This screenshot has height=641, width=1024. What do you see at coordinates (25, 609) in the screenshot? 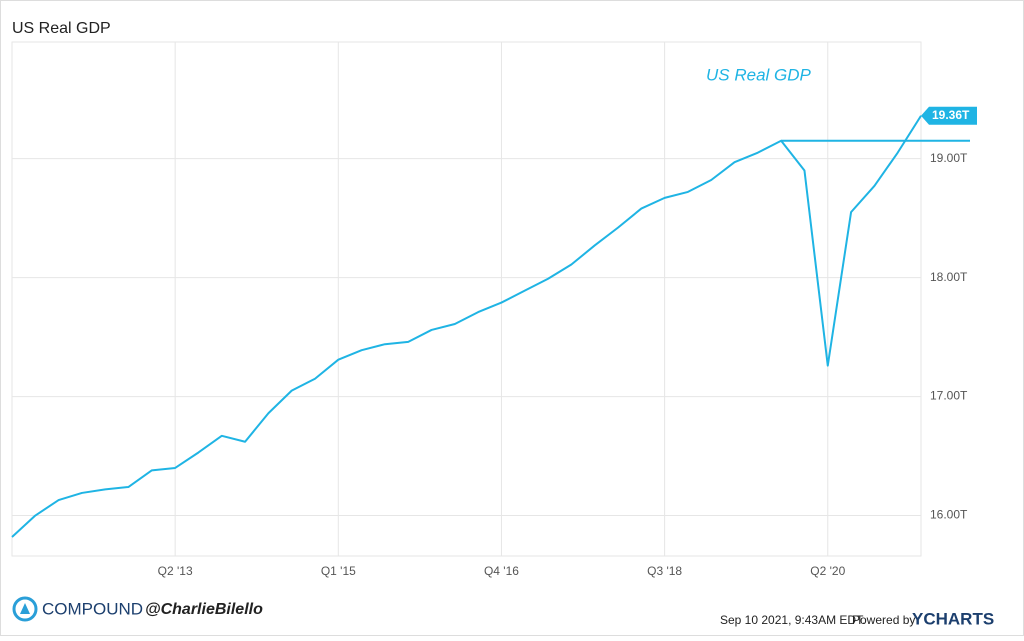
I see `logo` at bounding box center [25, 609].